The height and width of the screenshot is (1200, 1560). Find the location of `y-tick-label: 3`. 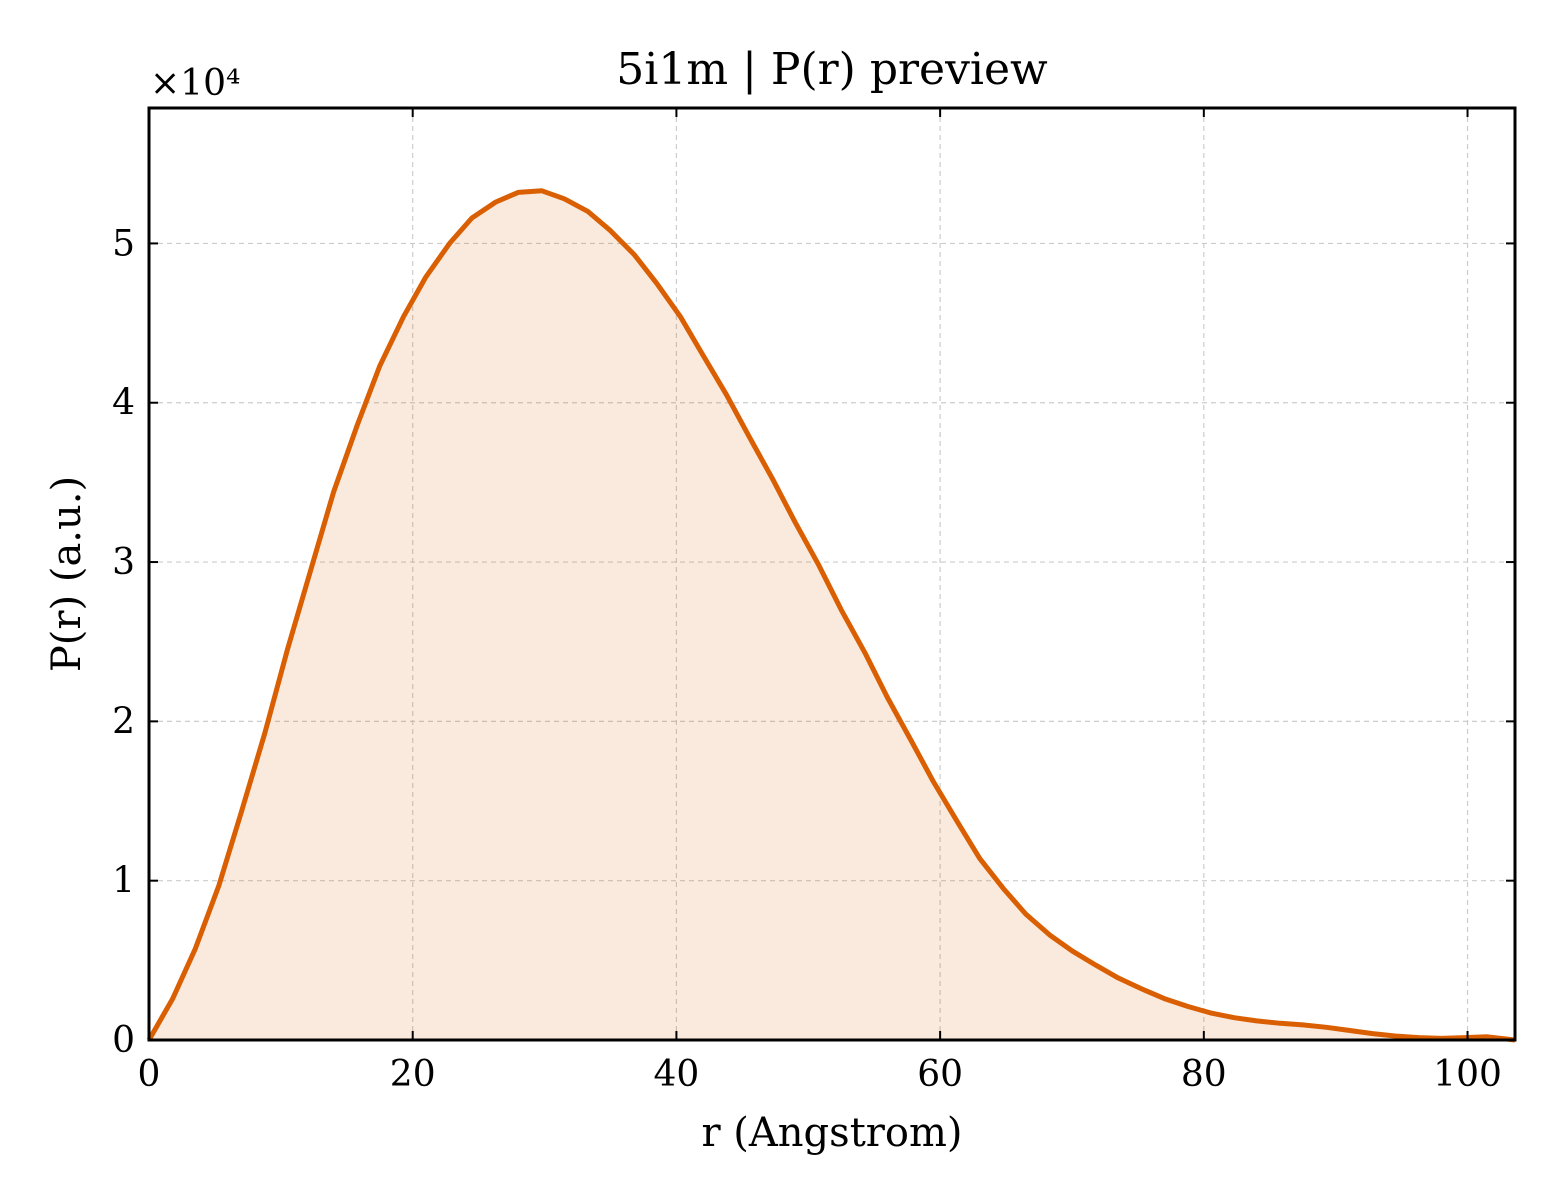

y-tick-label: 3 is located at coordinates (123, 562).